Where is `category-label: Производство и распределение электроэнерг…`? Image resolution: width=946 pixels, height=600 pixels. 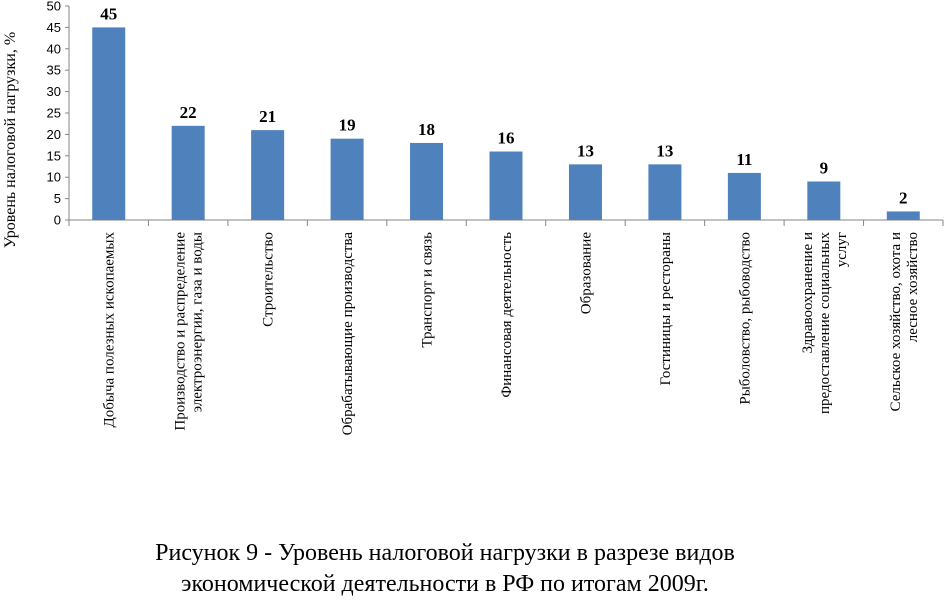 category-label: Производство и распределение электроэнерг… is located at coordinates (189, 331).